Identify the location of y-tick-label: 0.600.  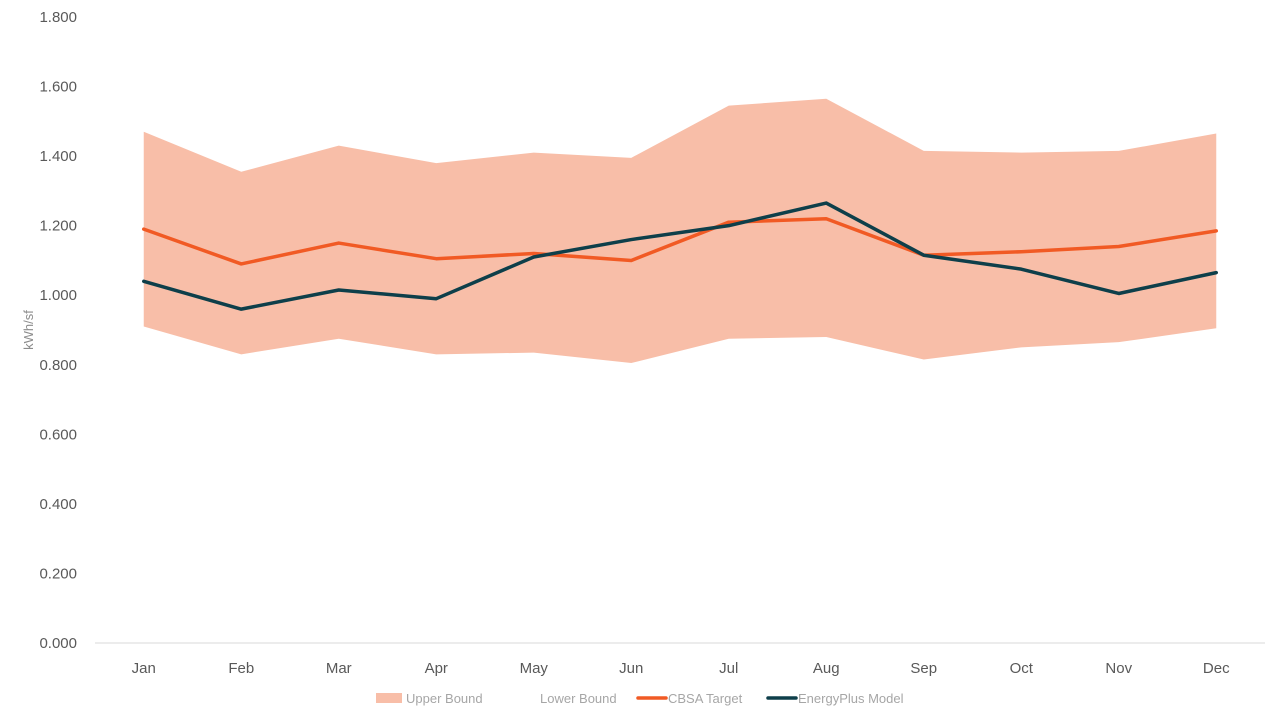
(58, 434).